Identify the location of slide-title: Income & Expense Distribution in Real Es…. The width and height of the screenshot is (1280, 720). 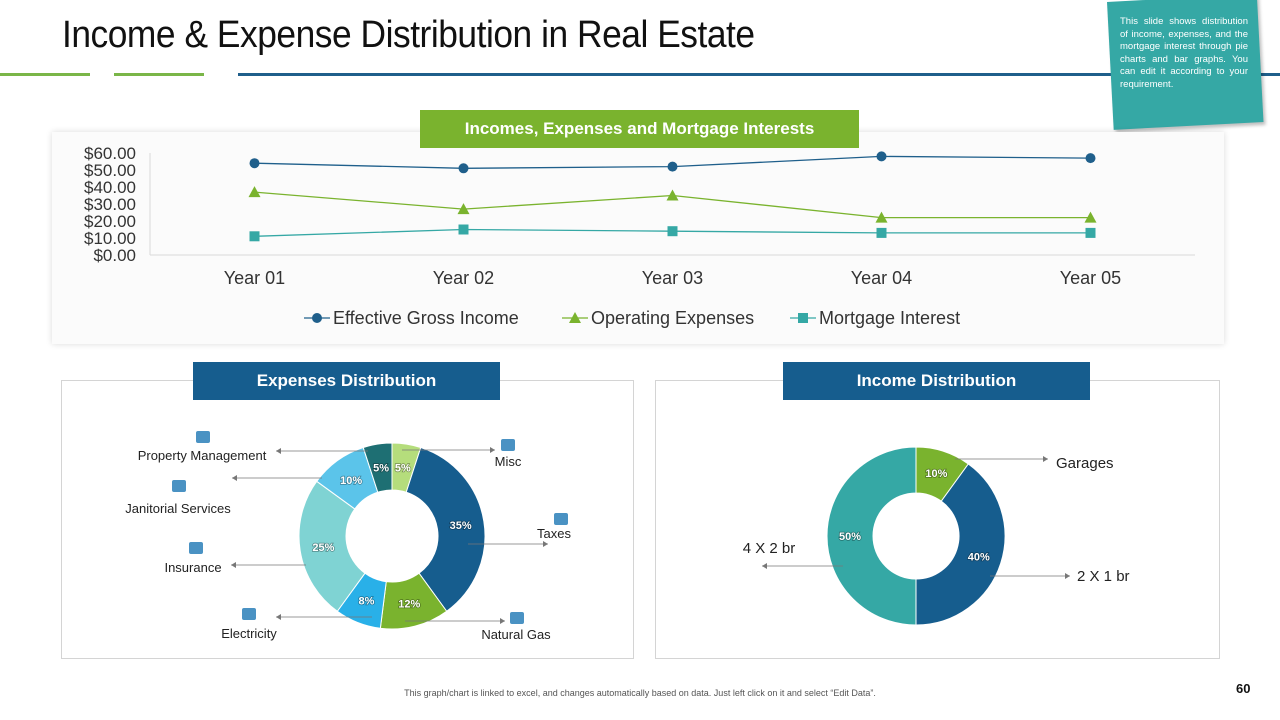
(408, 35).